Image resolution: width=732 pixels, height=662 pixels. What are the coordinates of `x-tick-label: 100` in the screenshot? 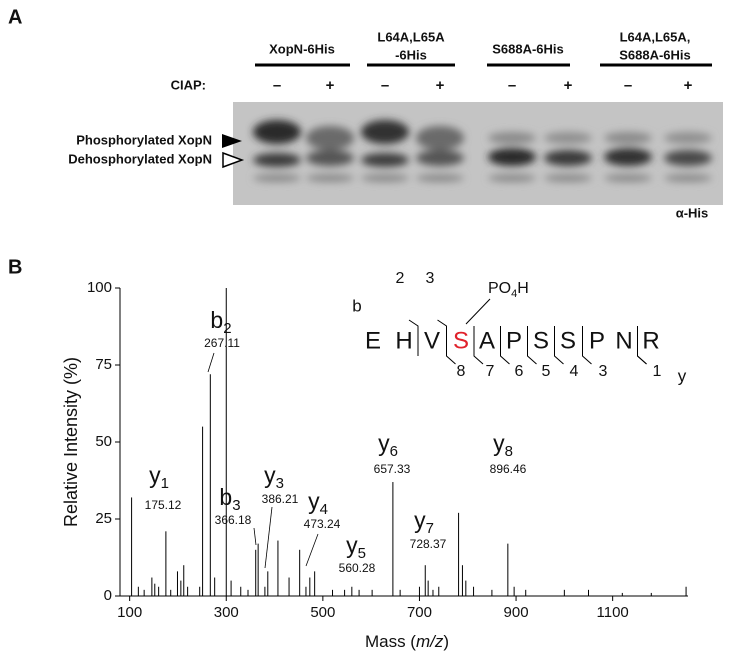 It's located at (129, 612).